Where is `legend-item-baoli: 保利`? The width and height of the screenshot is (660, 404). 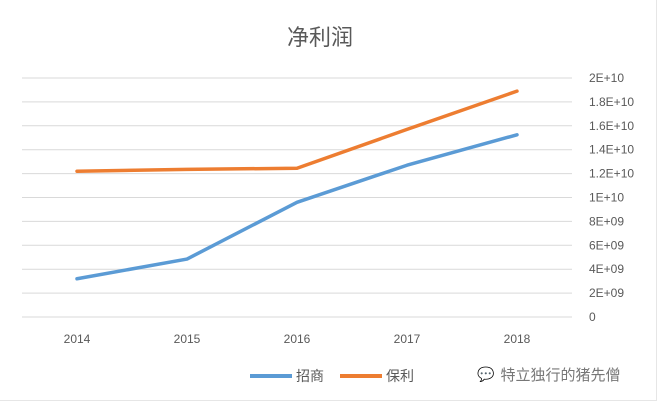 legend-item-baoli: 保利 is located at coordinates (377, 376).